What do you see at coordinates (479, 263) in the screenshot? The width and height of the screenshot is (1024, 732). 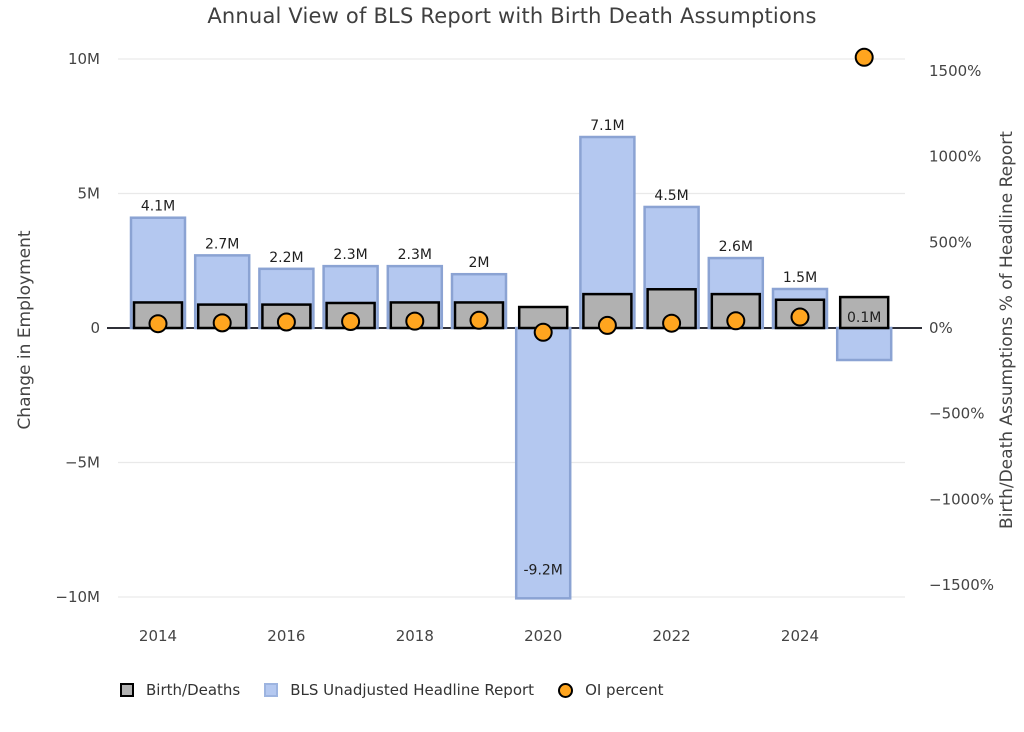 I see `bar-value-label-2019: 2M` at bounding box center [479, 263].